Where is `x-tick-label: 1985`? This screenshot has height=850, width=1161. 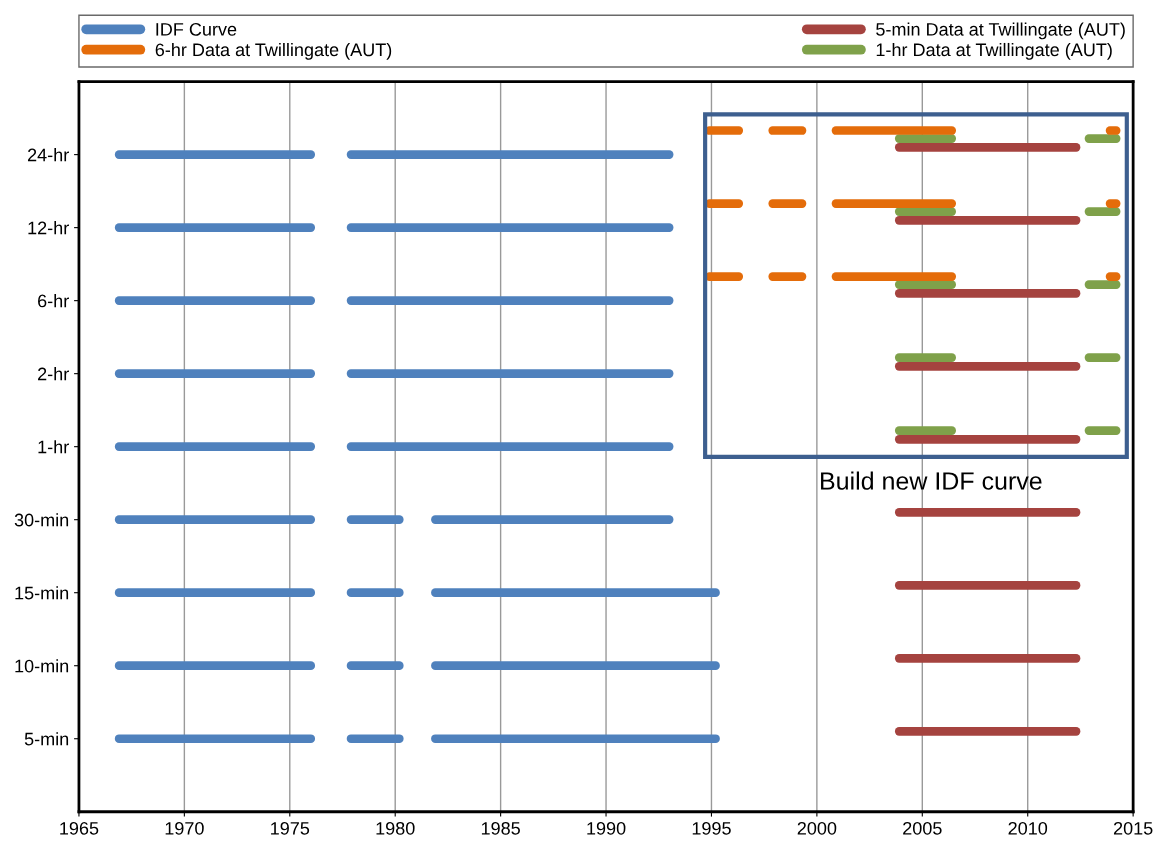 x-tick-label: 1985 is located at coordinates (500, 828).